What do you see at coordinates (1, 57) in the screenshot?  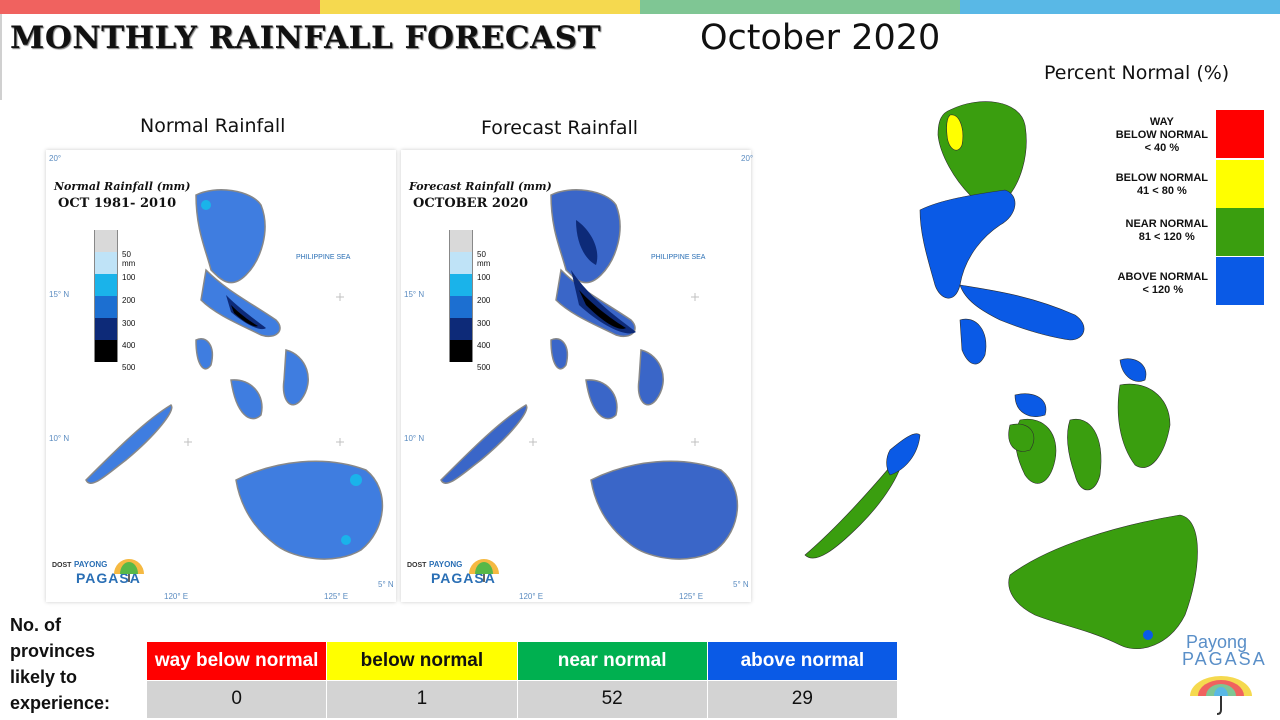 I see `title-divider` at bounding box center [1, 57].